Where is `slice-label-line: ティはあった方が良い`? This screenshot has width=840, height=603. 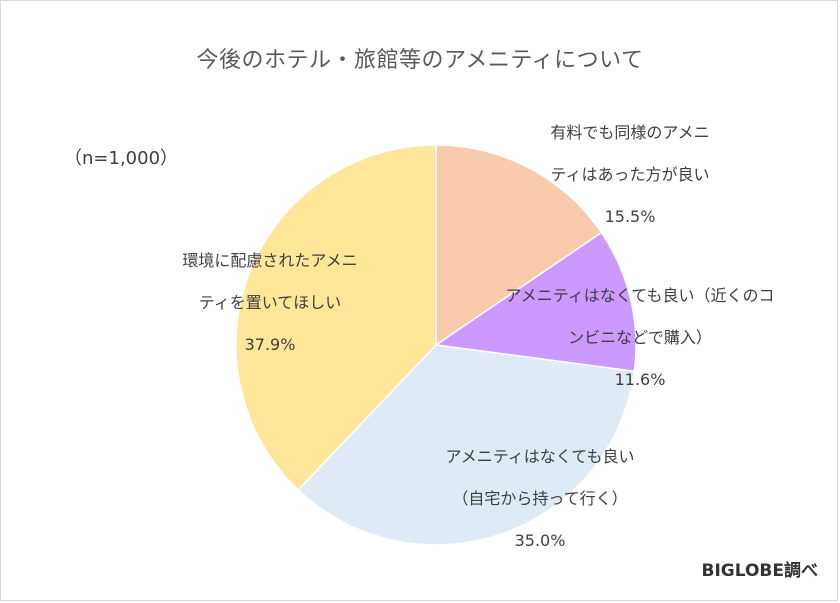
slice-label-line: ティはあった方が良い is located at coordinates (630, 174).